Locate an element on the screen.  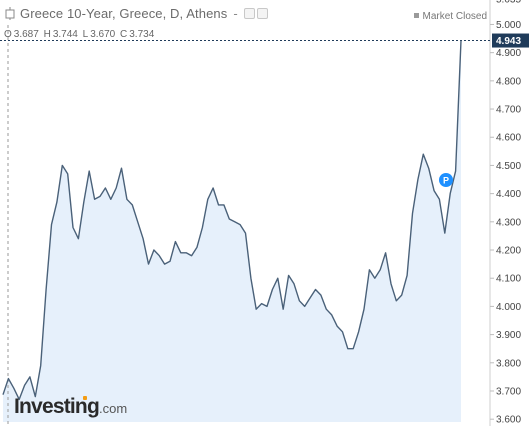
y-tick-label-5: 4.100 is located at coordinates (508, 279).